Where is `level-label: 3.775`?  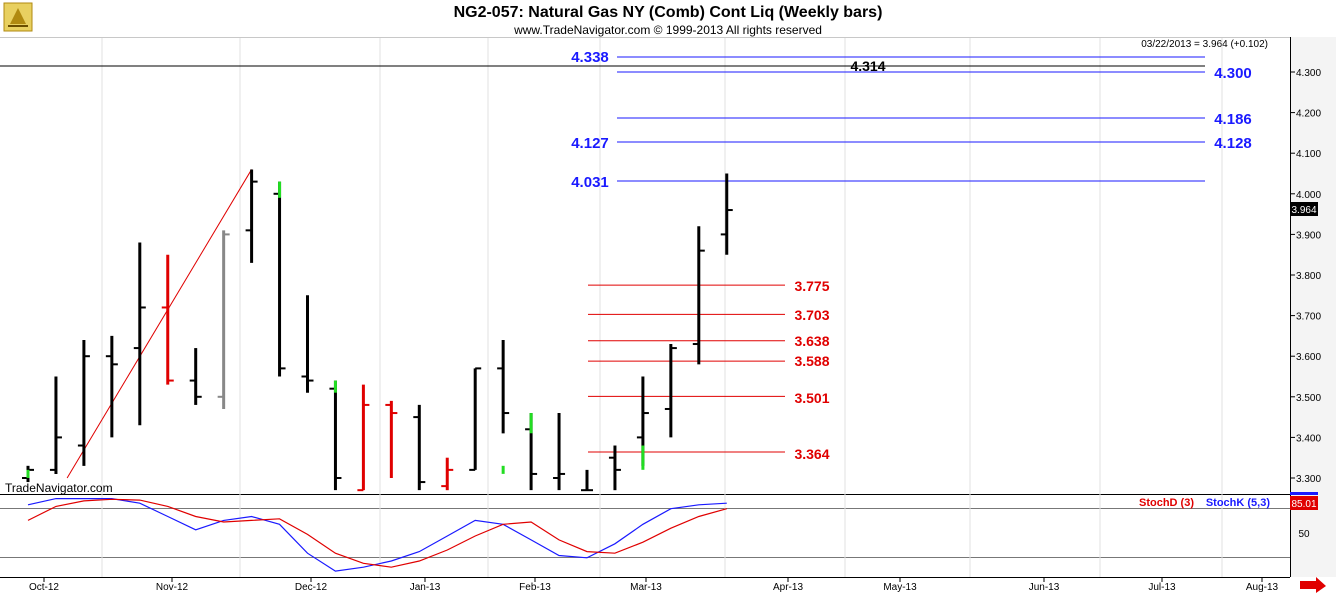
level-label: 3.775 is located at coordinates (811, 286).